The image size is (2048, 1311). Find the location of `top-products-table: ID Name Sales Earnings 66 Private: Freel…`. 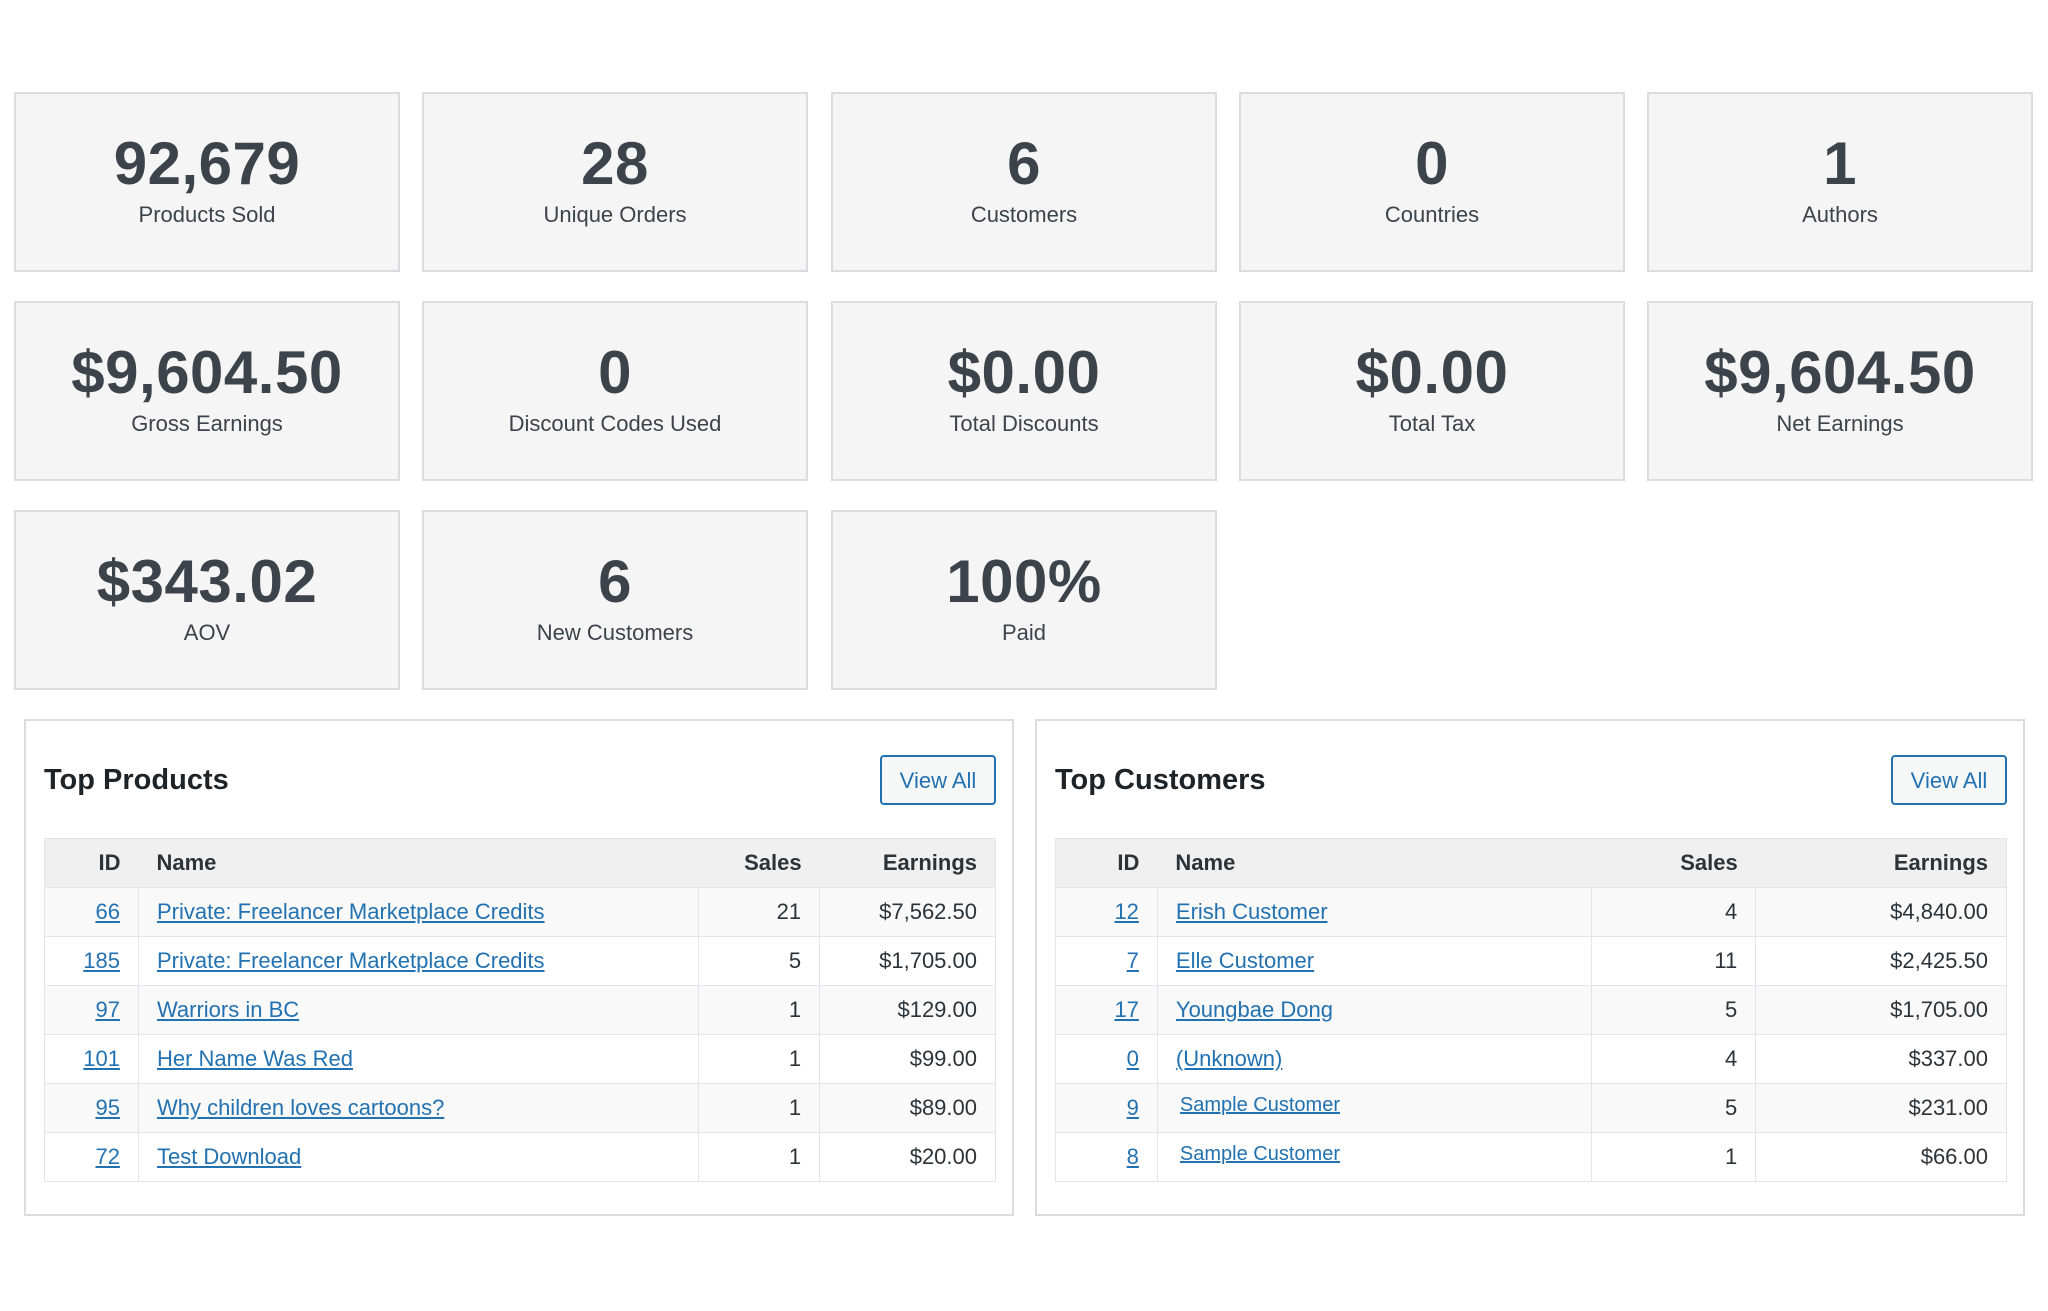

top-products-table: ID Name Sales Earnings 66 Private: Freel… is located at coordinates (520, 1010).